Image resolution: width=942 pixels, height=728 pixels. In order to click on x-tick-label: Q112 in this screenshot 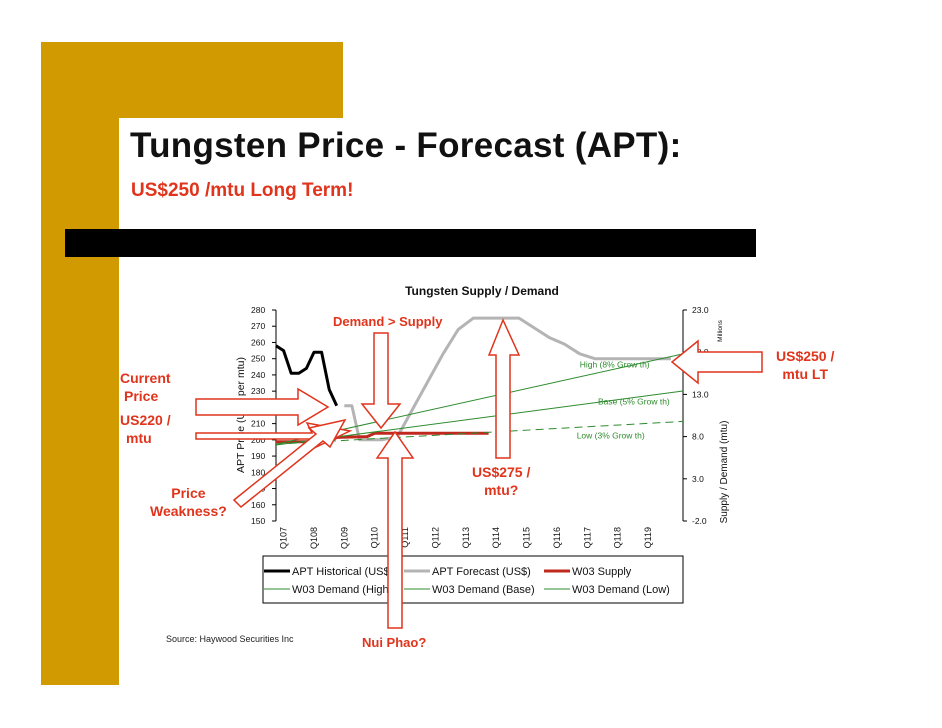, I will do `click(435, 537)`.